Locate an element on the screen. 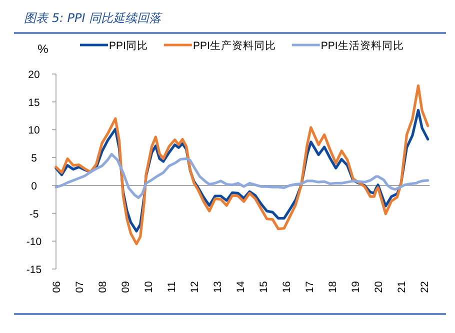  x-tick-label: 08 is located at coordinates (103, 287).